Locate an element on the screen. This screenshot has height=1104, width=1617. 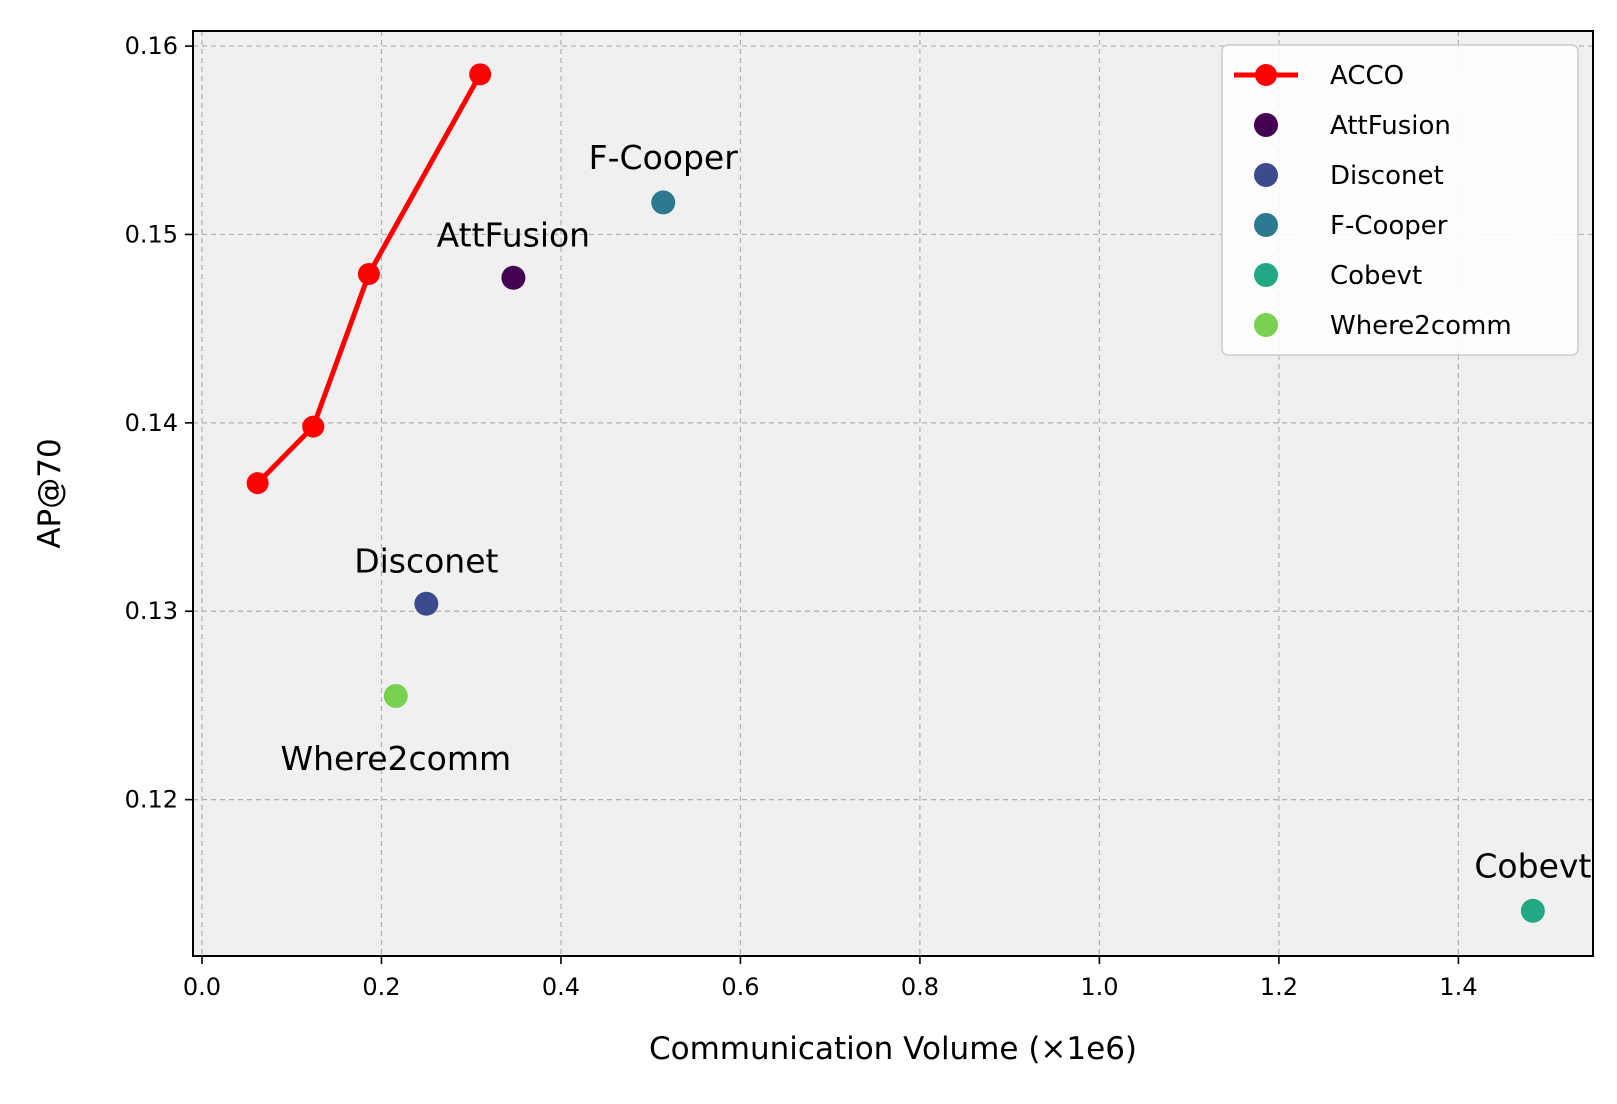
attfusion-annotation: AttFusion is located at coordinates (513, 234).